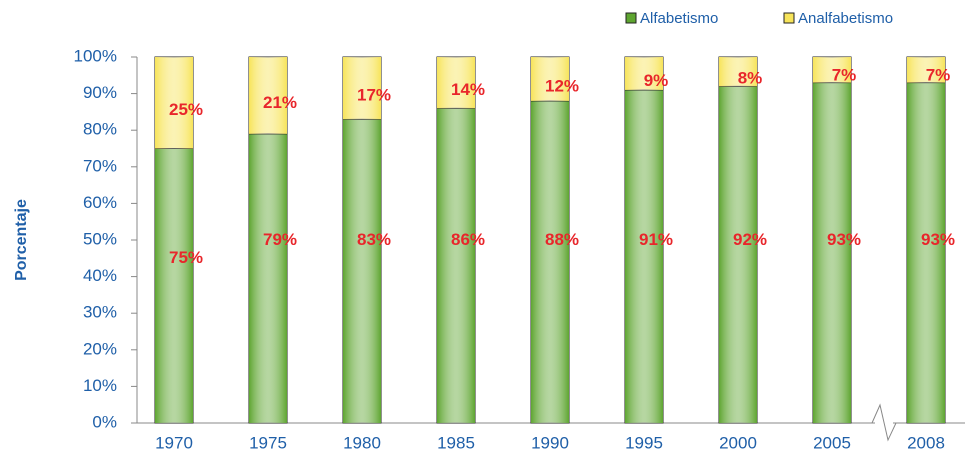 The height and width of the screenshot is (457, 974). I want to click on data-label: 88%, so click(562, 239).